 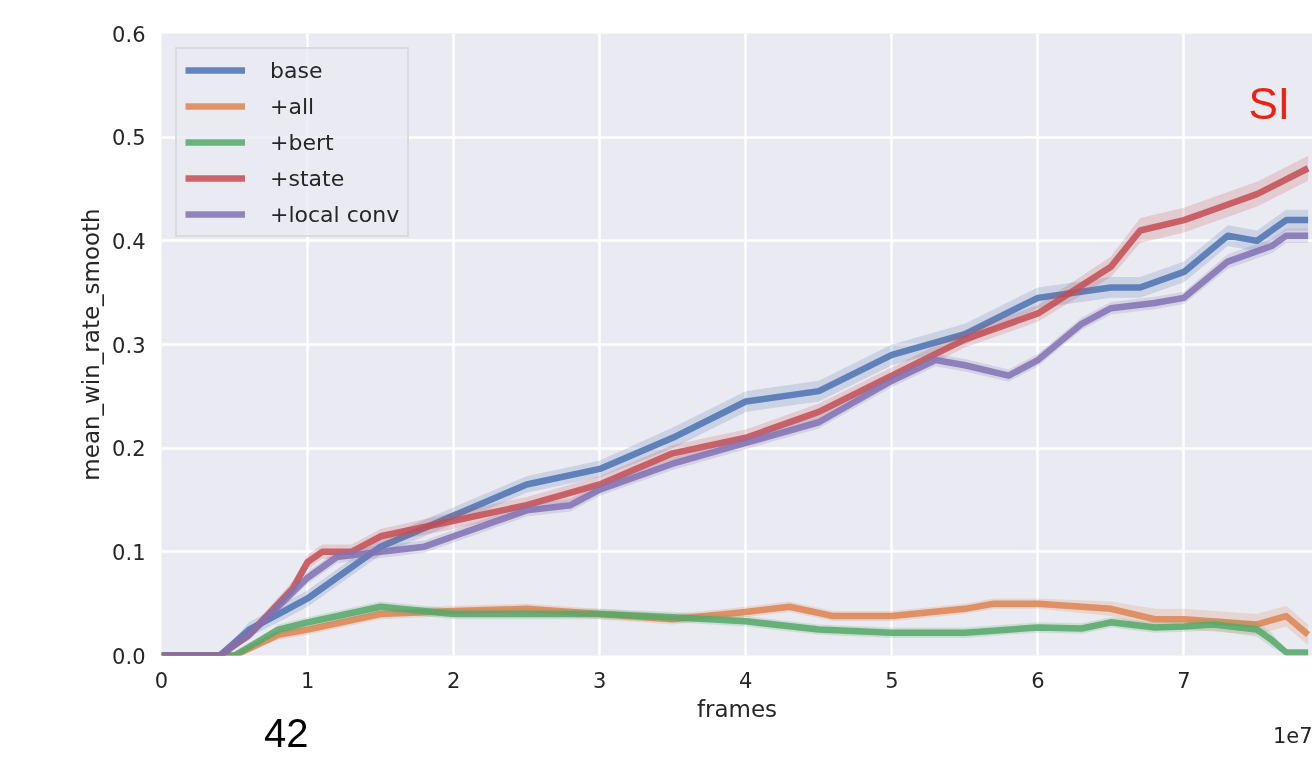 What do you see at coordinates (129, 34) in the screenshot?
I see `y-tick-label: 0.6` at bounding box center [129, 34].